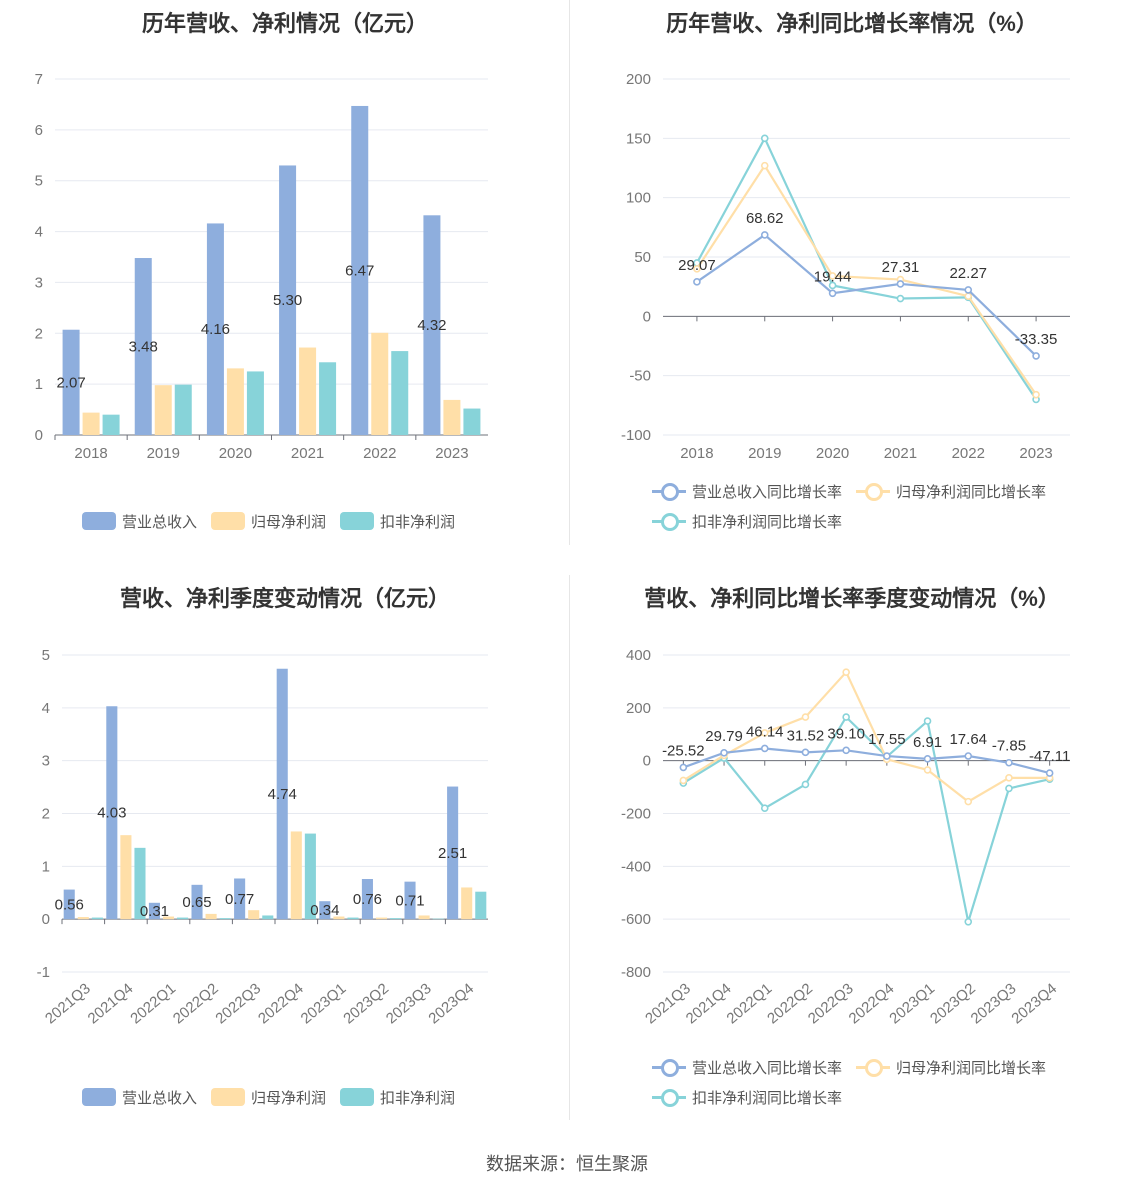  I want to click on legend-label: 扣非净利润, so click(418, 1098).